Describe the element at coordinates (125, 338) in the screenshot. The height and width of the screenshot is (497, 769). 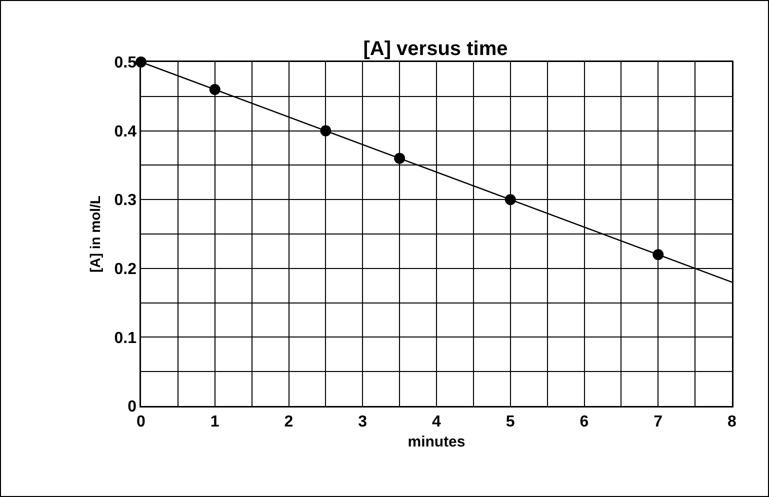
I see `y-tick-label: 0.1` at that location.